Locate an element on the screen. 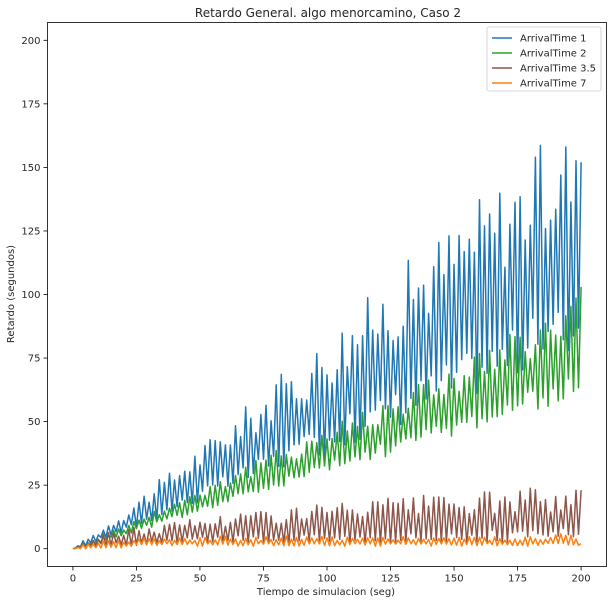  x-tick-label: 125 is located at coordinates (390, 579).